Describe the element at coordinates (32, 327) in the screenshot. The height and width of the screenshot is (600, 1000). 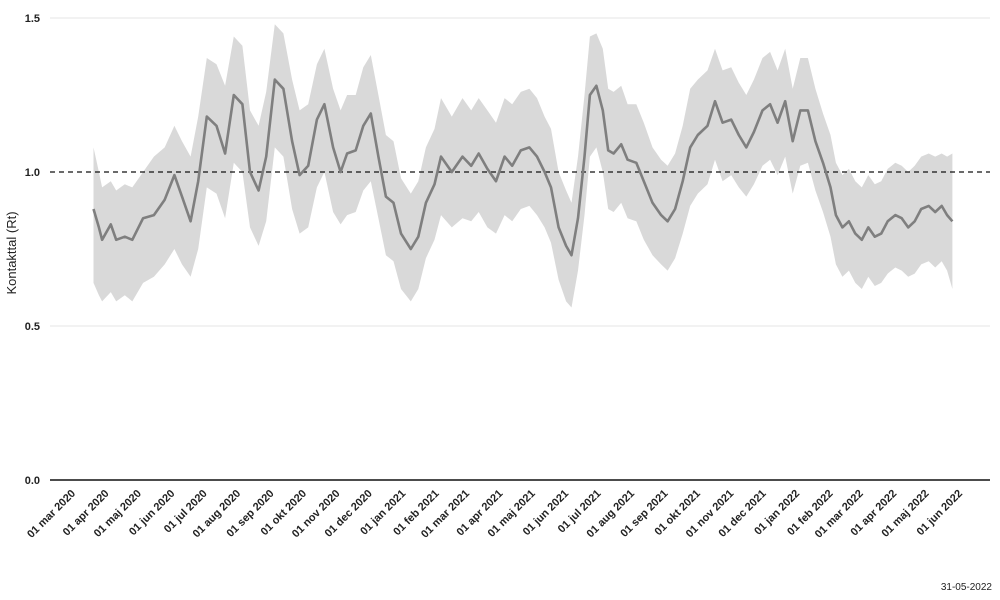
I see `y-tick-label: 0.5` at that location.